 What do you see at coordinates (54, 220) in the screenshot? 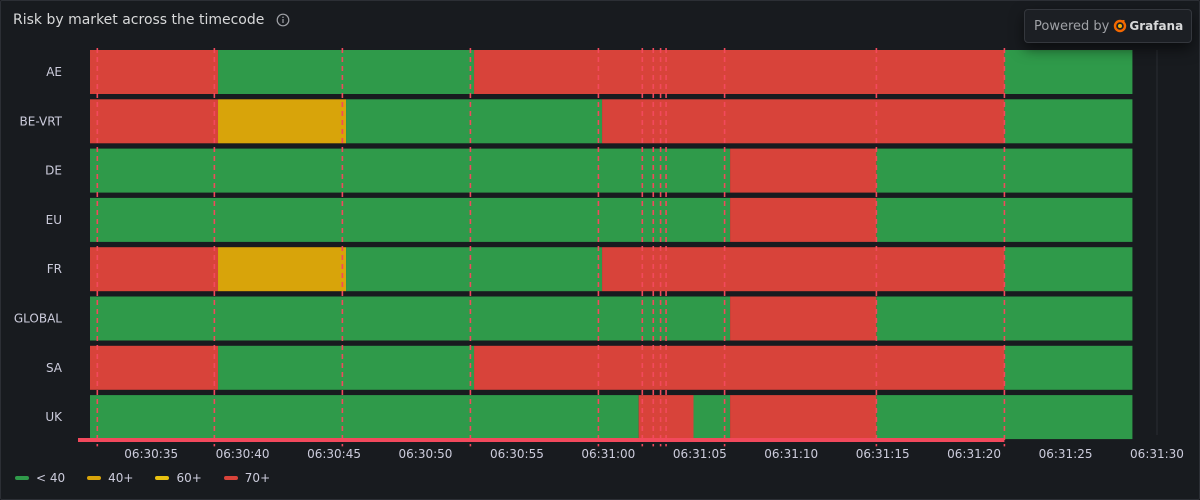
I see `row-label-eu: EU` at bounding box center [54, 220].